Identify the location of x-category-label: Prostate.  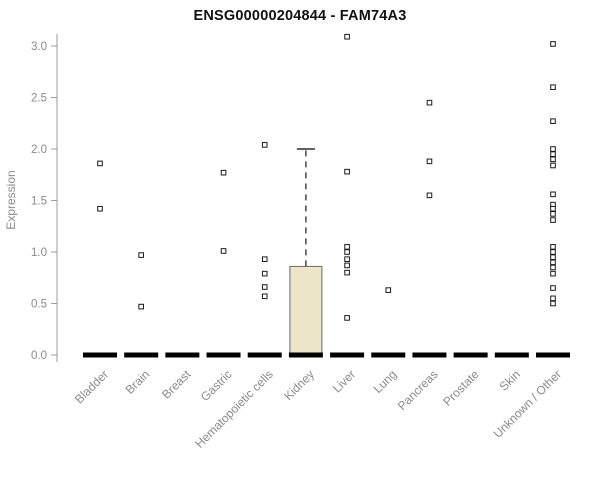
(461, 388).